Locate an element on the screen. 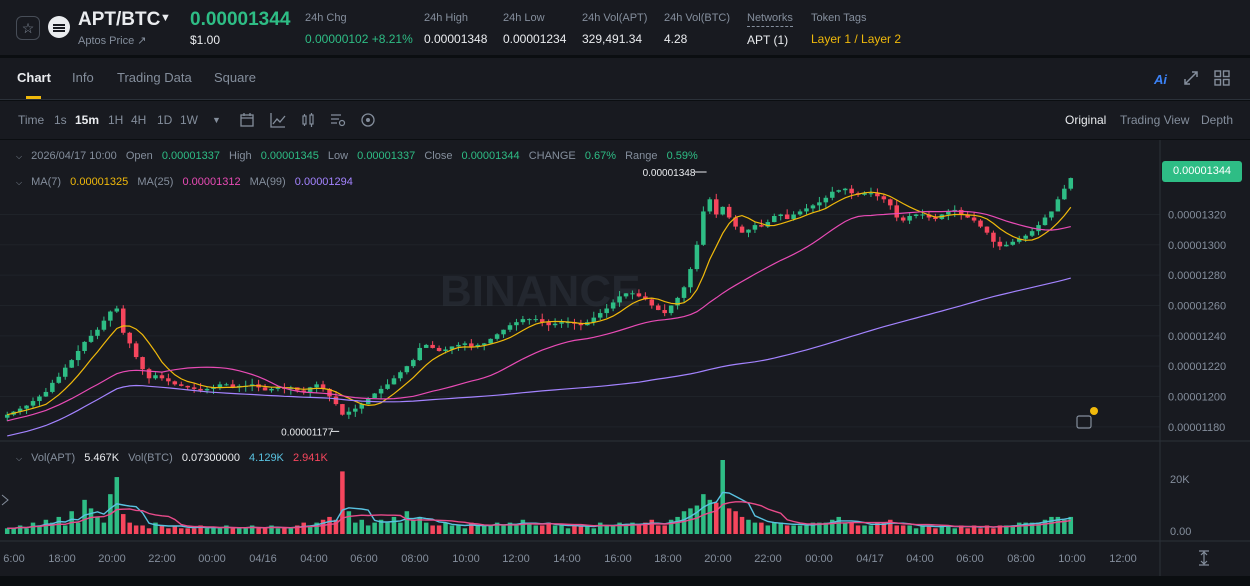 The image size is (1250, 586). x-tick-label: 10:00 is located at coordinates (466, 559).